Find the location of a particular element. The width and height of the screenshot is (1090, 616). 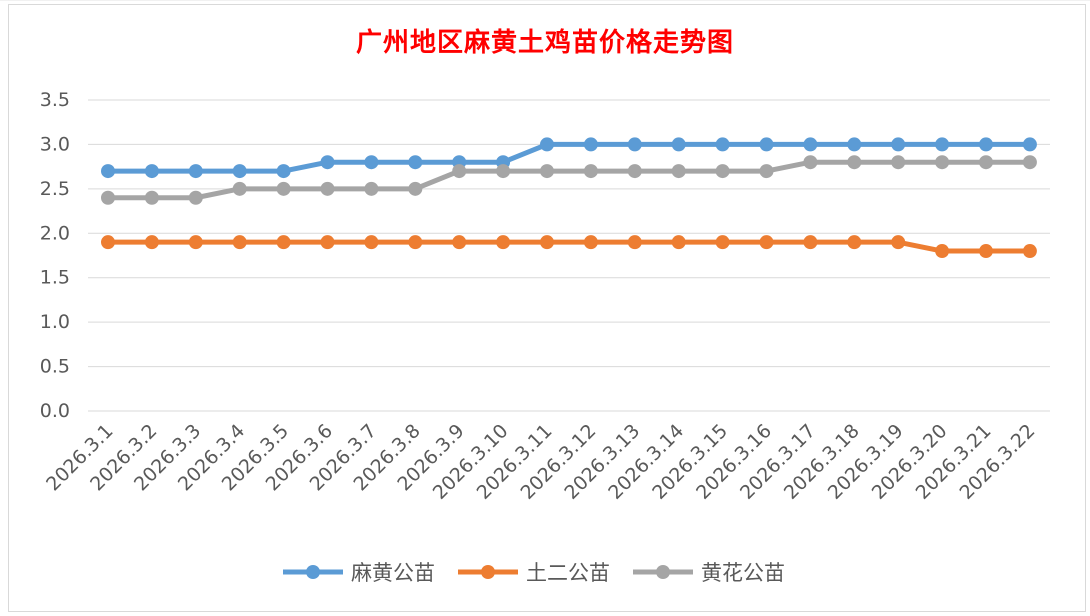

legend: 麻黄公苗 土二公苗 黄花公苗 is located at coordinates (534, 573).